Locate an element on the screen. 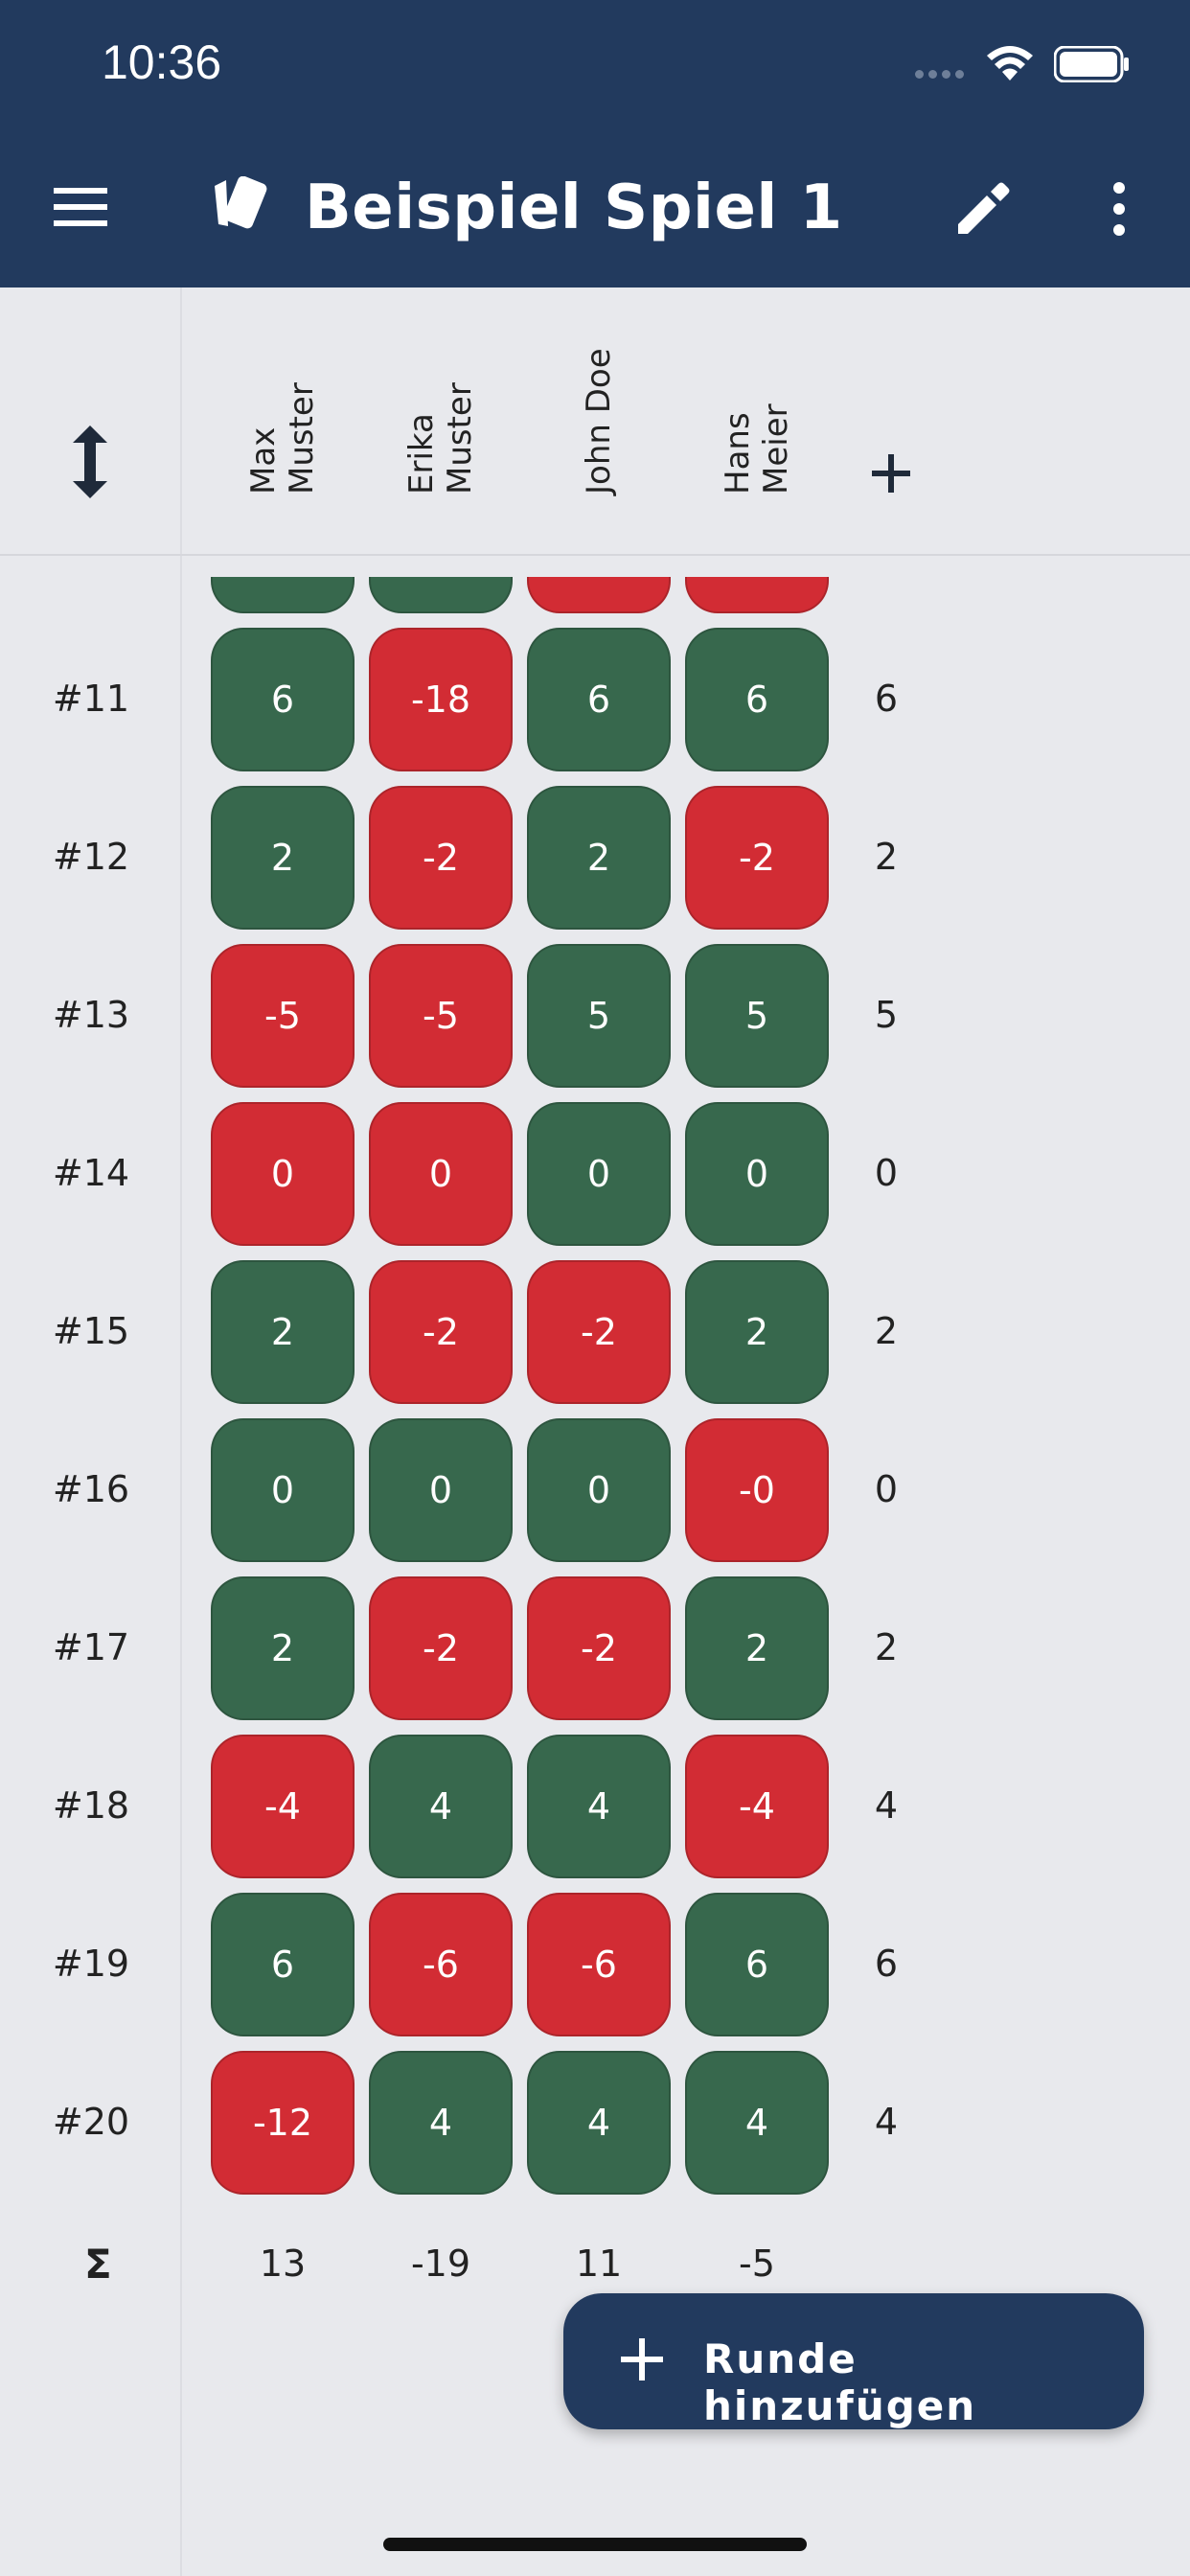 The height and width of the screenshot is (2576, 1190). round-label: #17 is located at coordinates (91, 1647).